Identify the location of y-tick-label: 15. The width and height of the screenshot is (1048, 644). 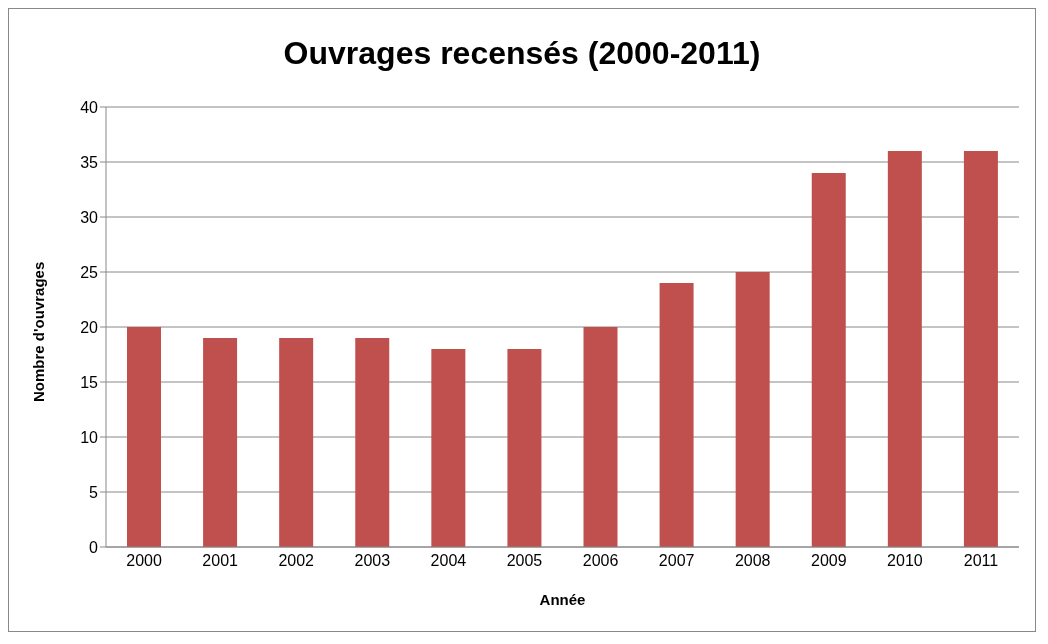
(89, 382).